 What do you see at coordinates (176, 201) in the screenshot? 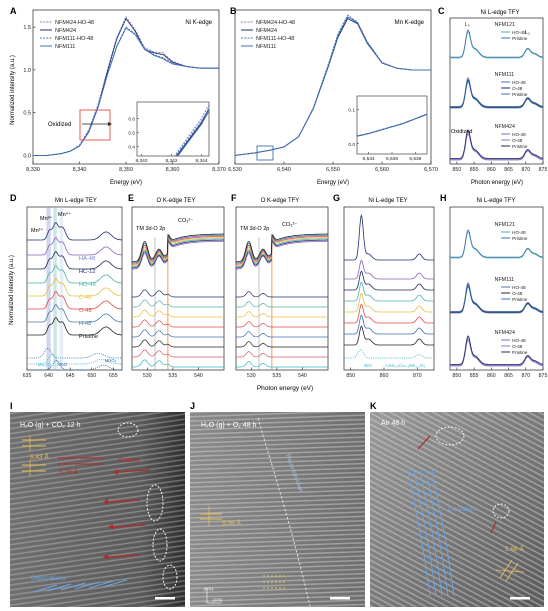
I see `panel-title: O K-edge TEY` at bounding box center [176, 201].